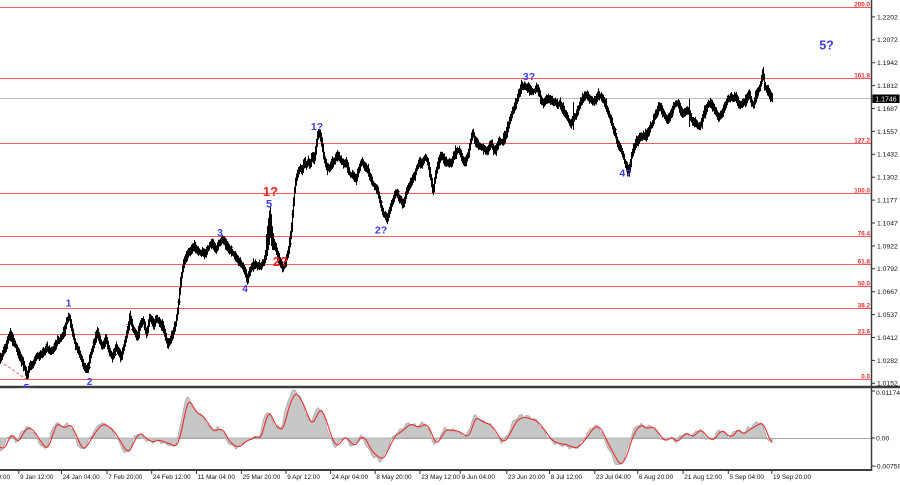 Image resolution: width=900 pixels, height=485 pixels. What do you see at coordinates (747, 477) in the screenshot?
I see `svg-text: 5 Sep 04:00` at bounding box center [747, 477].